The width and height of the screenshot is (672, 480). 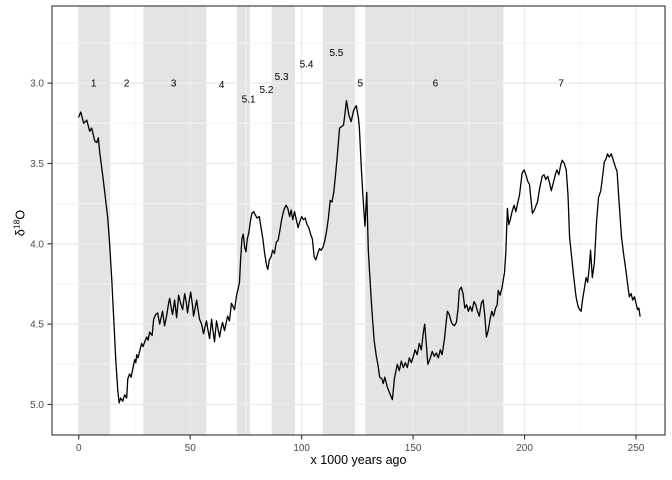 I want to click on y-axis-title-superscript: 18, so click(x=16, y=224).